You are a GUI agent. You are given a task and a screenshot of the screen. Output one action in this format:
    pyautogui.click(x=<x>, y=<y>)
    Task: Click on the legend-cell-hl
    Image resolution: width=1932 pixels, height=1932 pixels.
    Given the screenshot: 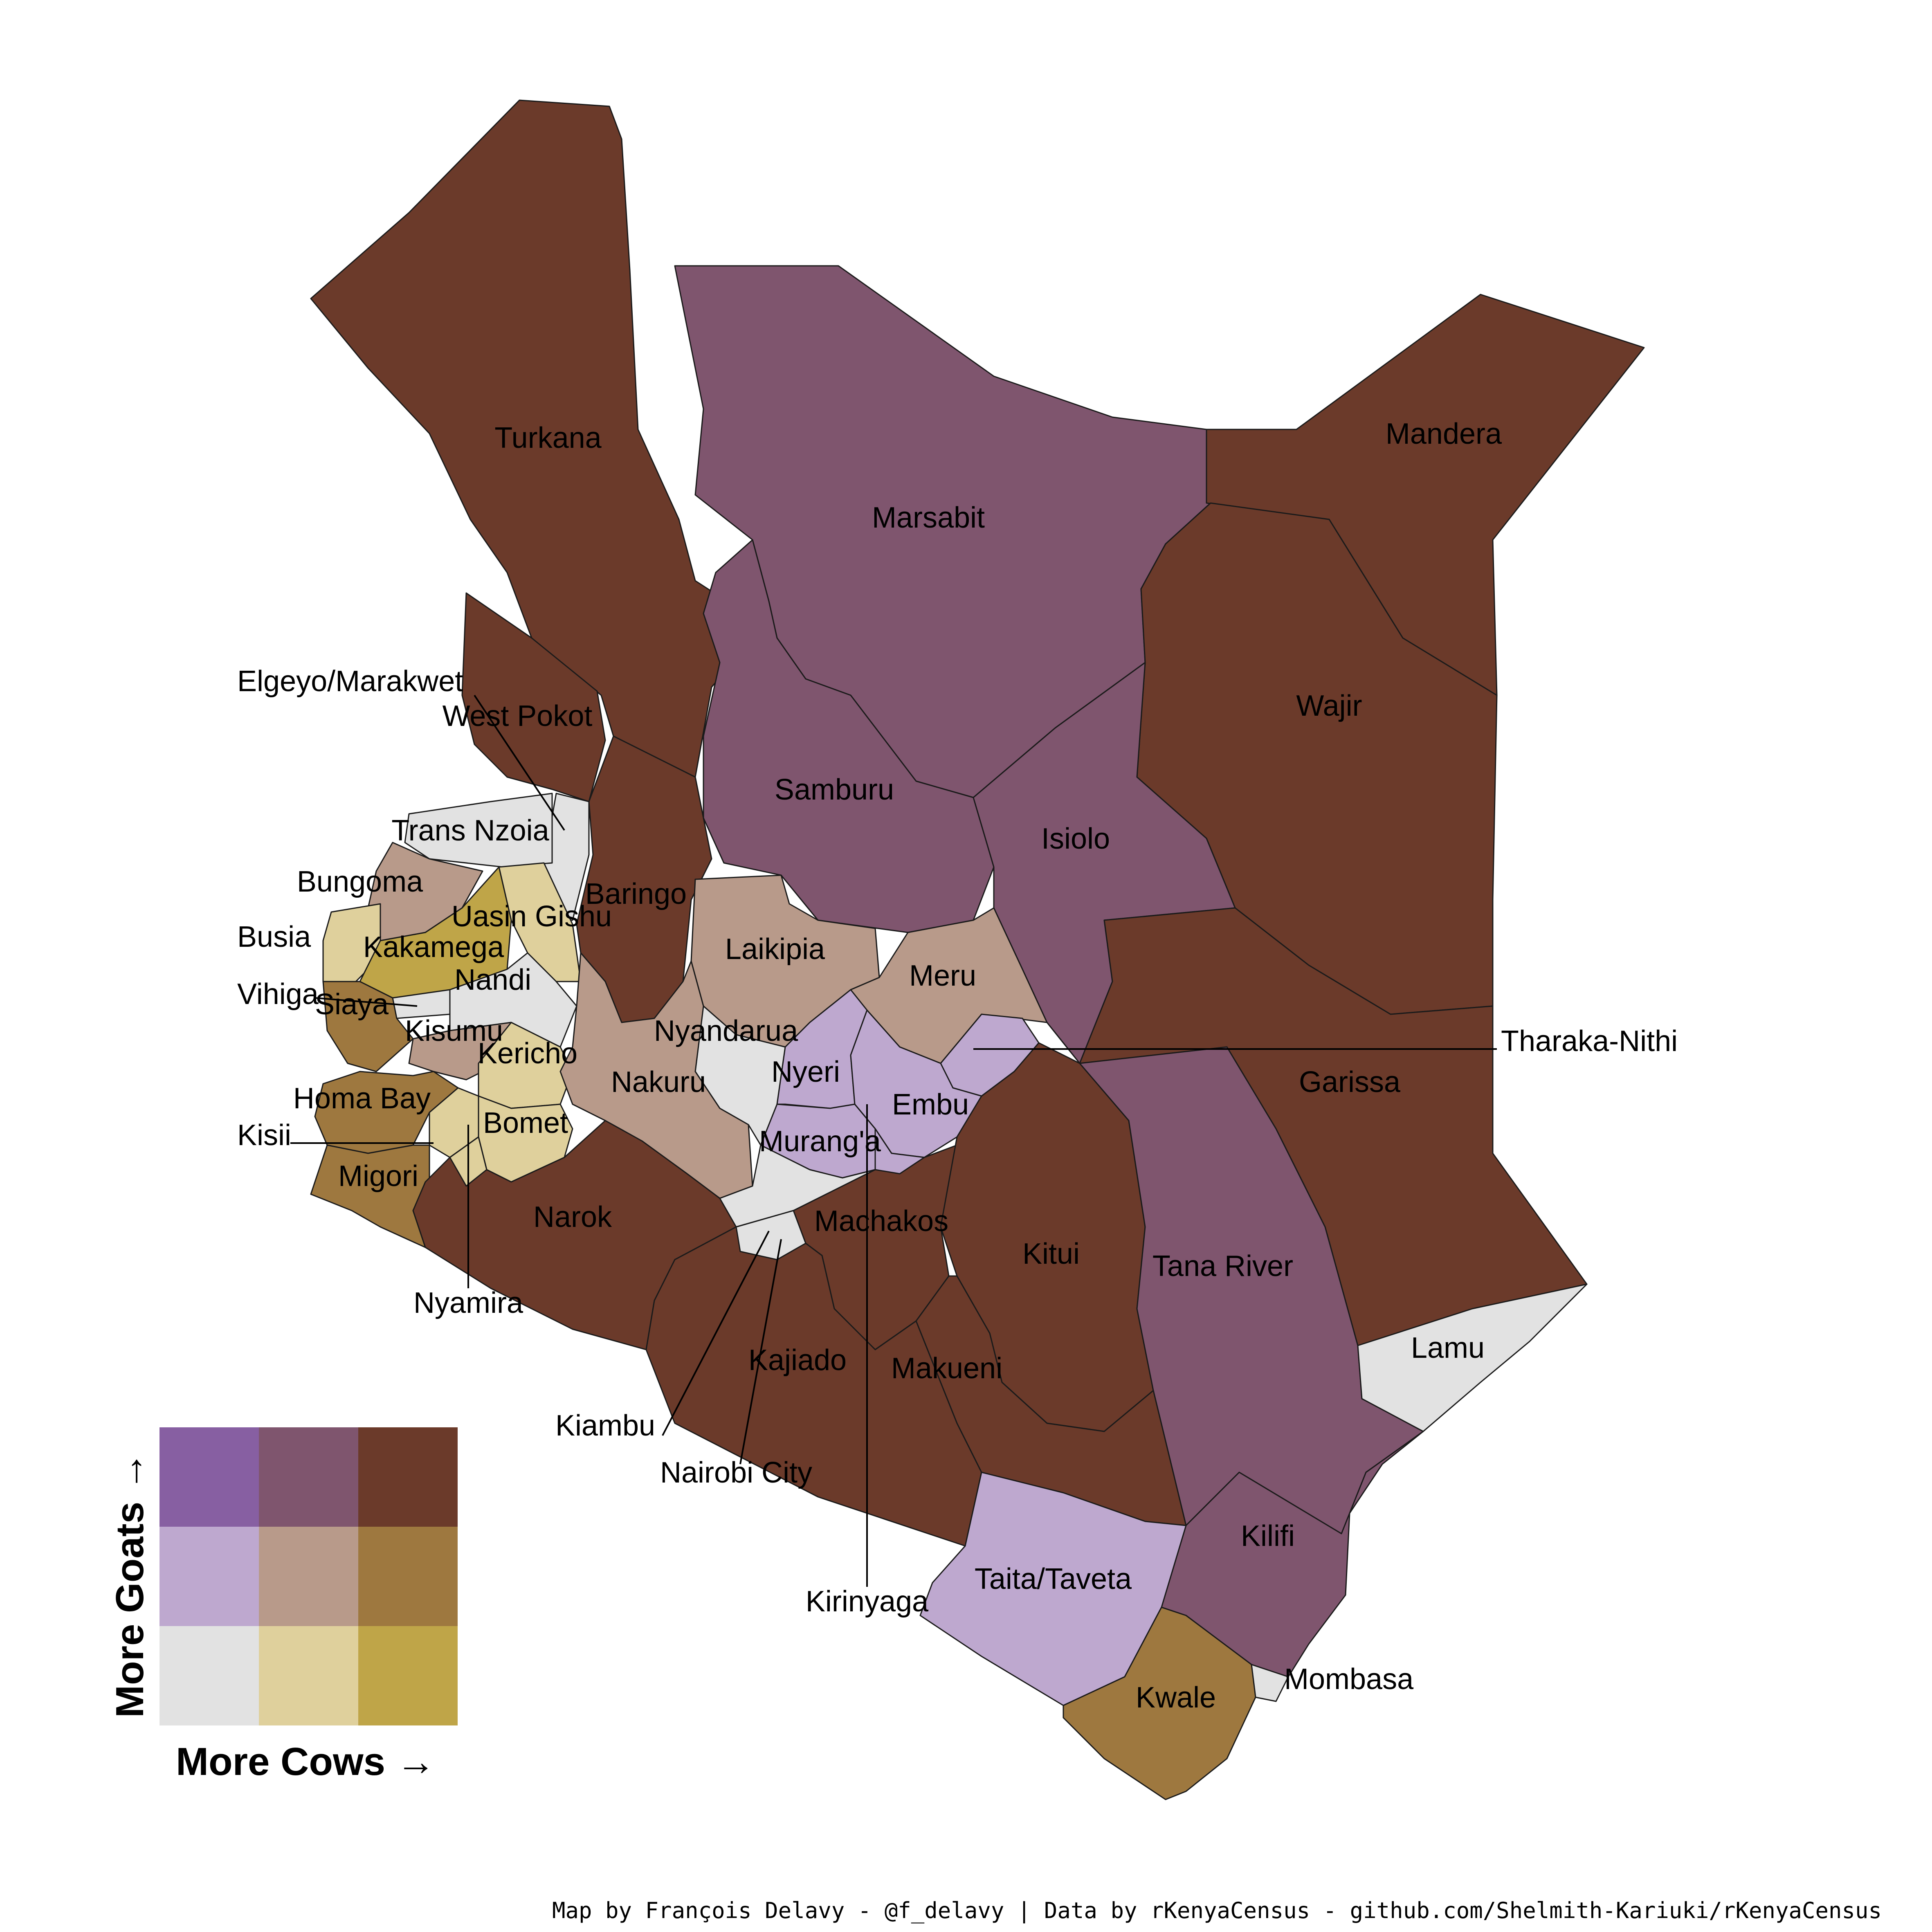 What is the action you would take?
    pyautogui.click(x=209, y=1477)
    